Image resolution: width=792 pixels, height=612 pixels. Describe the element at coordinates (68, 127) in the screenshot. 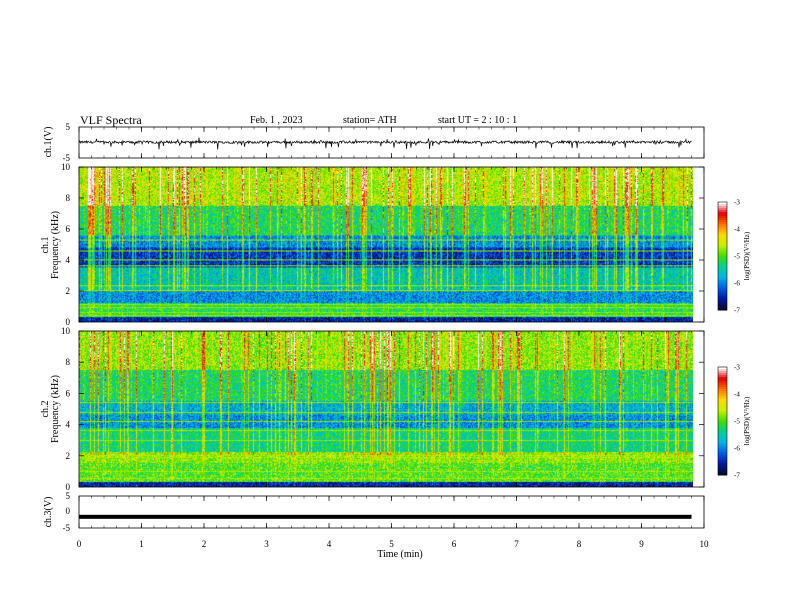

I see `ch1-v-tick-top: 5` at that location.